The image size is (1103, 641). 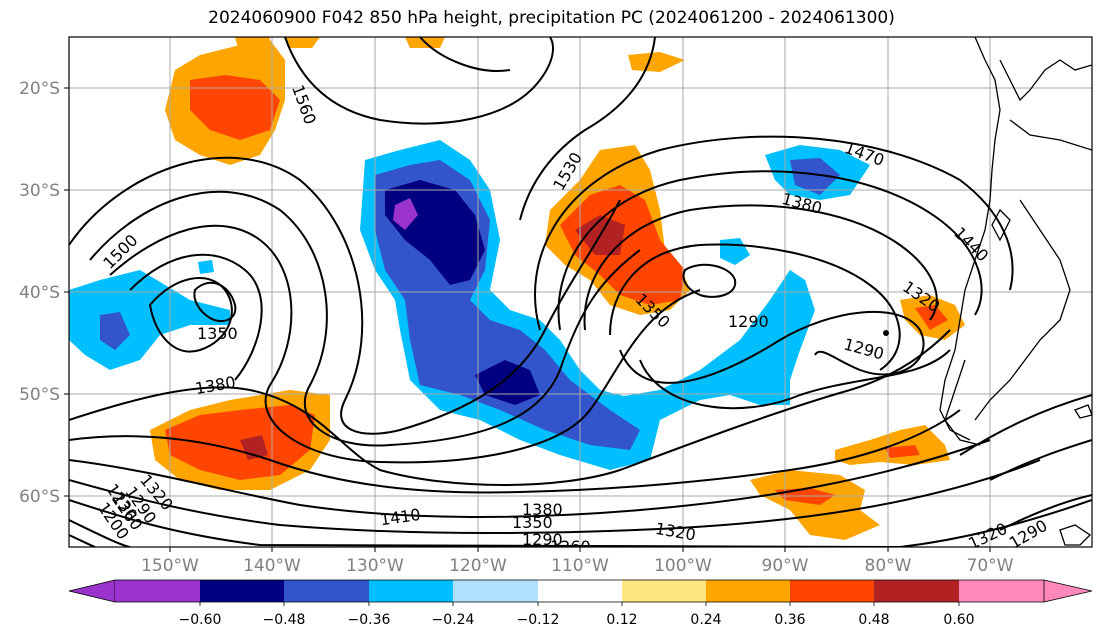 I want to click on coast-island2, so click(x=1083, y=411).